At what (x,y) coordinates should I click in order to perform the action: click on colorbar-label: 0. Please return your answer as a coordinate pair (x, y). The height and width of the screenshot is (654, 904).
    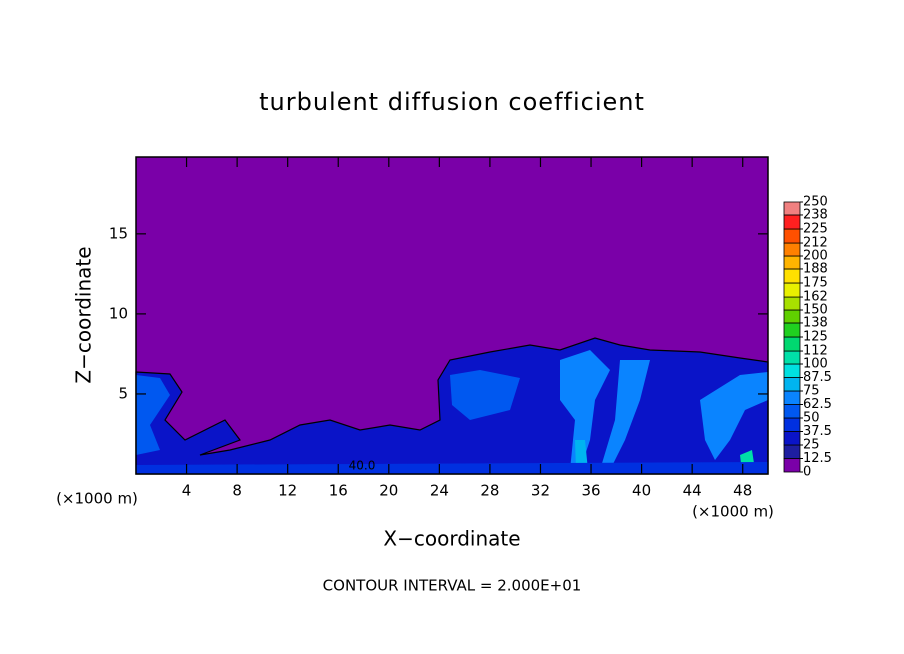
    Looking at the image, I should click on (807, 472).